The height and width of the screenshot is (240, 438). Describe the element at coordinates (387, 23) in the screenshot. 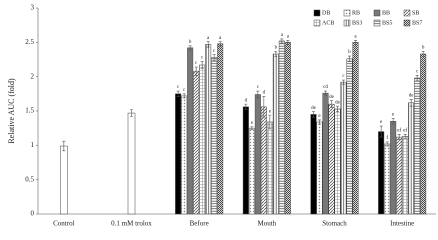

I see `legend-label: BS5` at that location.